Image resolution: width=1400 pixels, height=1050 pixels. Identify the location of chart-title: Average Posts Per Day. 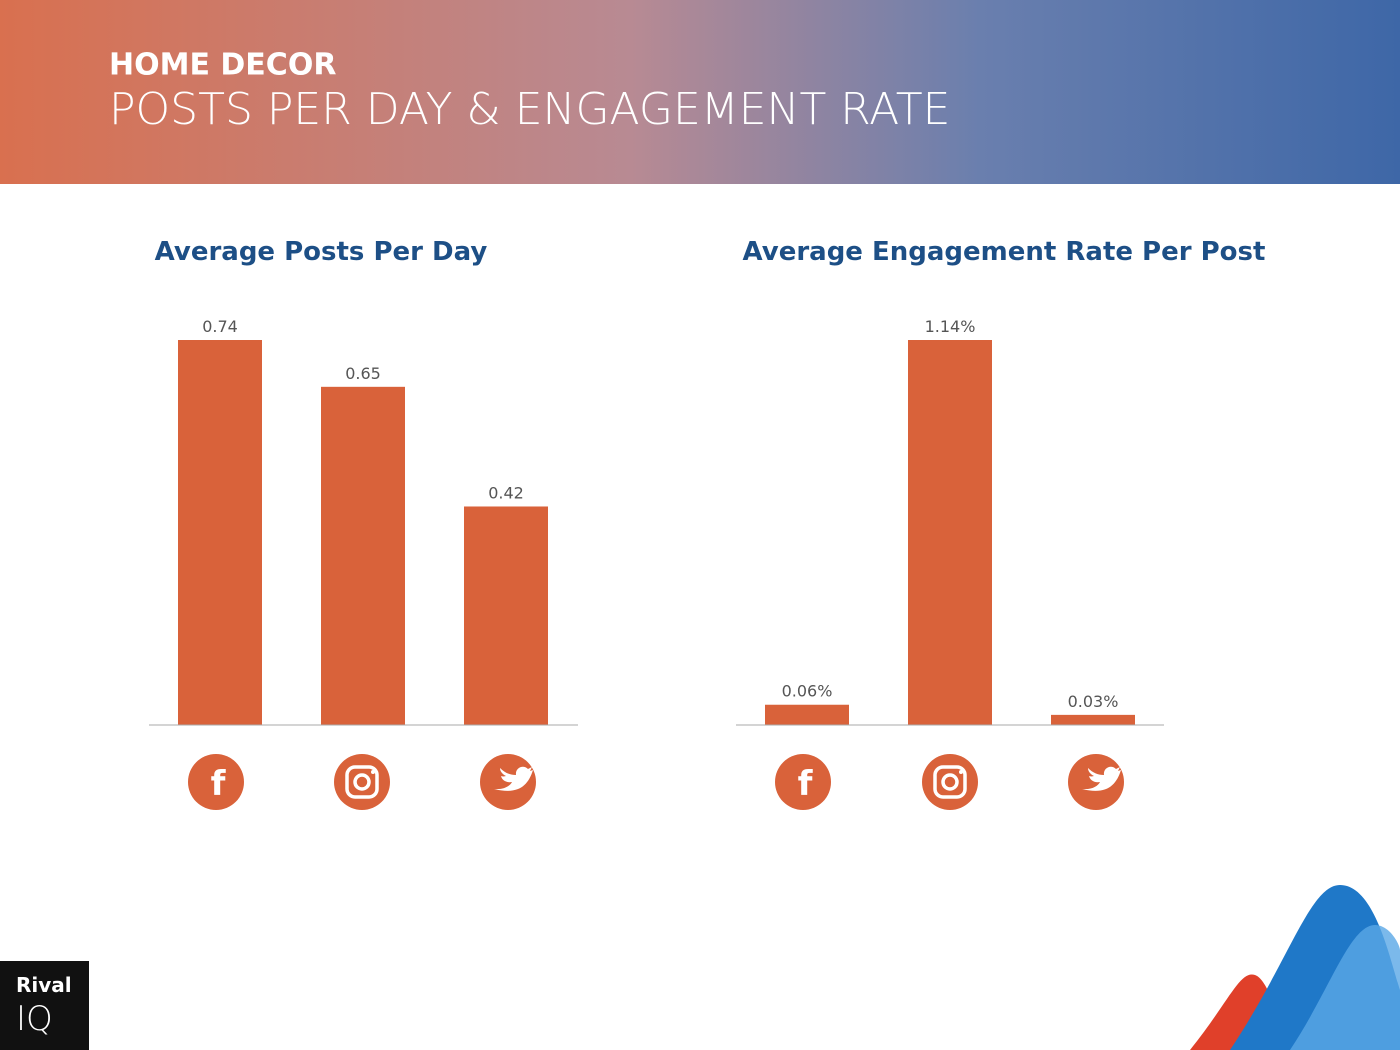
(321, 252).